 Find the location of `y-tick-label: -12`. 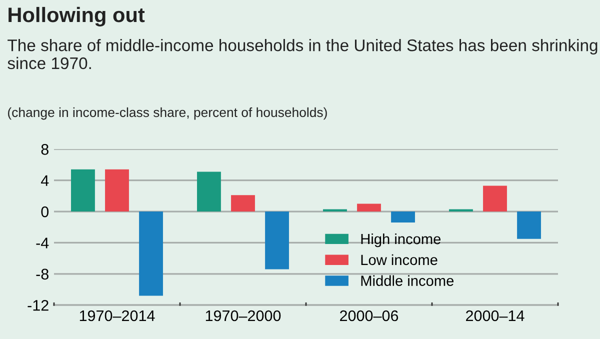

y-tick-label: -12 is located at coordinates (38, 305).